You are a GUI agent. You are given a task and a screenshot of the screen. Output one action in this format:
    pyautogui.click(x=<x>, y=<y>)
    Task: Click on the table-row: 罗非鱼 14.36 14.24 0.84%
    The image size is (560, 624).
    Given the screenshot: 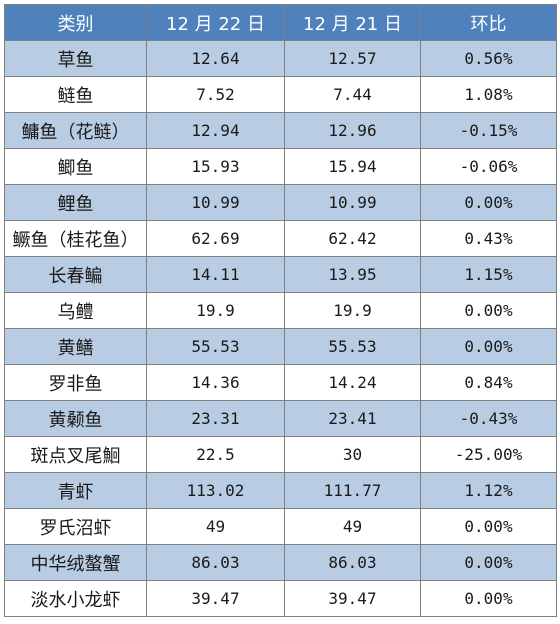 What is the action you would take?
    pyautogui.click(x=280, y=382)
    